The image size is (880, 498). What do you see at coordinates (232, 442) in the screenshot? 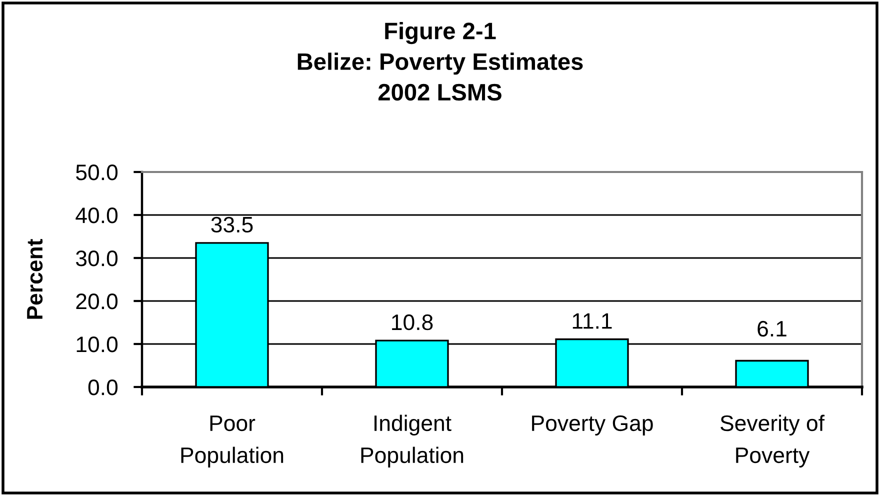
I see `x-tick-label: Poor Population` at bounding box center [232, 442].